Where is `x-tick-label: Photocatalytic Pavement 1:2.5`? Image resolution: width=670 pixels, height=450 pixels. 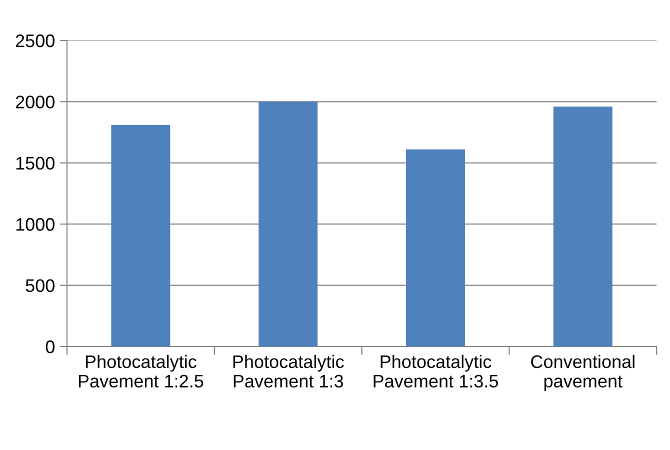
x-tick-label: Photocatalytic Pavement 1:2.5 is located at coordinates (141, 371).